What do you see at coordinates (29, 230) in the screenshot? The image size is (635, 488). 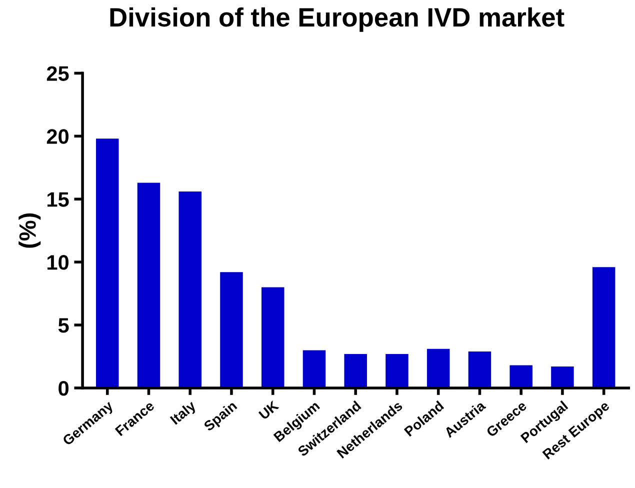 I see `y-axis-title: (%)` at bounding box center [29, 230].